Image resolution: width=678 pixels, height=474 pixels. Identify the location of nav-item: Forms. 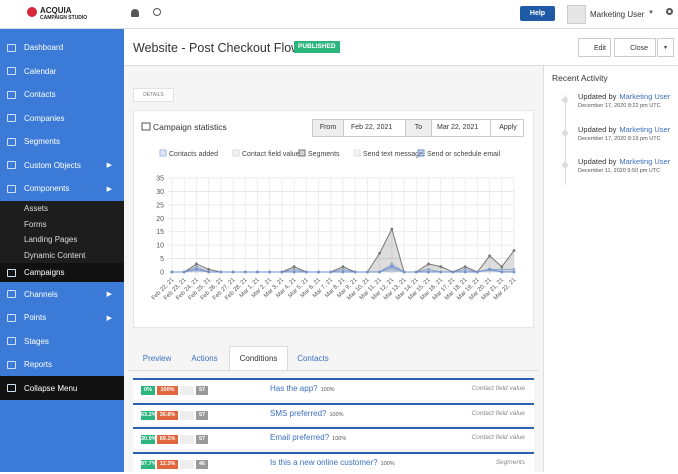
(62, 224).